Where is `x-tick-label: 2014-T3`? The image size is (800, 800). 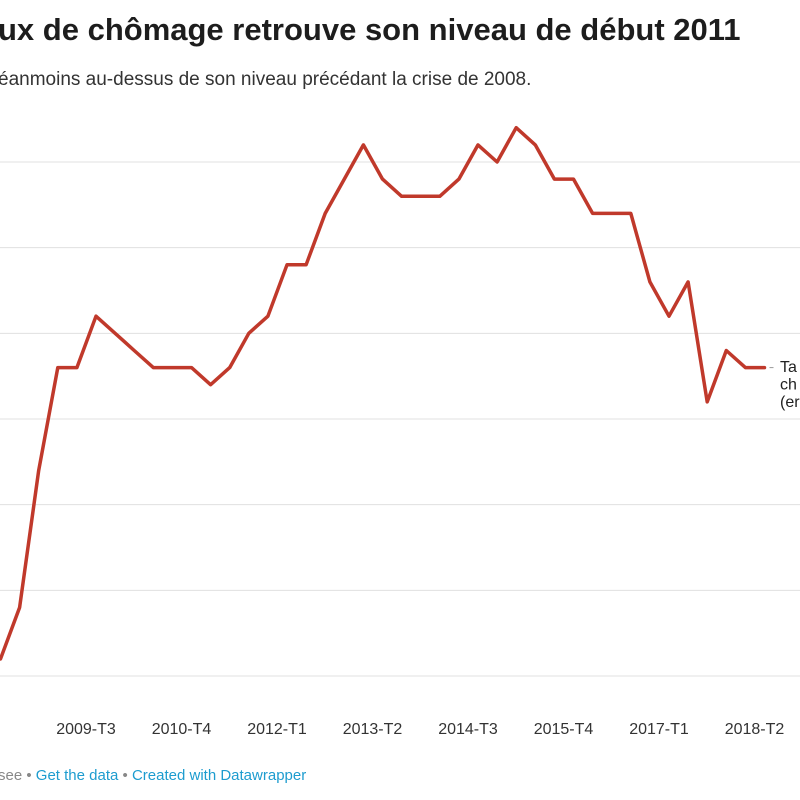
x-tick-label: 2014-T3 is located at coordinates (468, 729).